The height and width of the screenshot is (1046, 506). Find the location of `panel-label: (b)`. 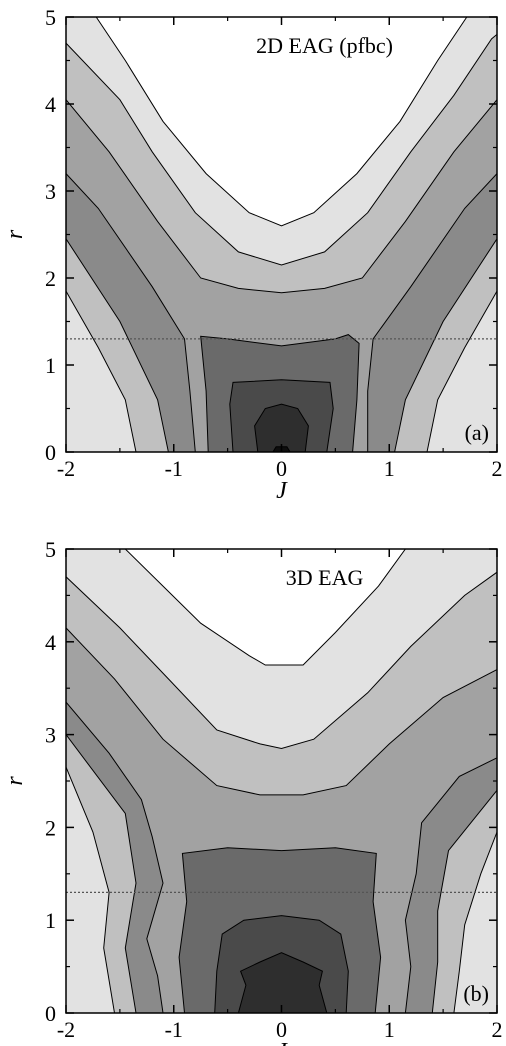

panel-label: (b) is located at coordinates (476, 993).